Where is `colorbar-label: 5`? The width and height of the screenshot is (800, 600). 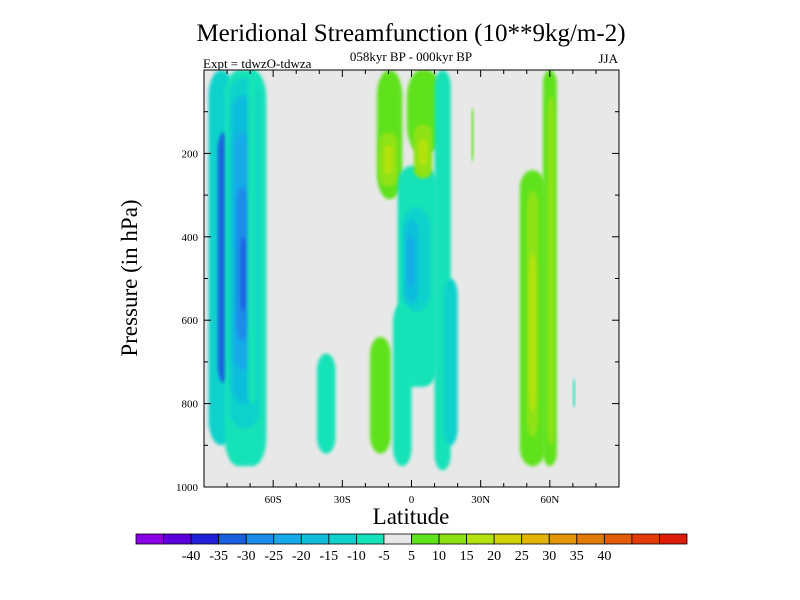 colorbar-label: 5 is located at coordinates (411, 556).